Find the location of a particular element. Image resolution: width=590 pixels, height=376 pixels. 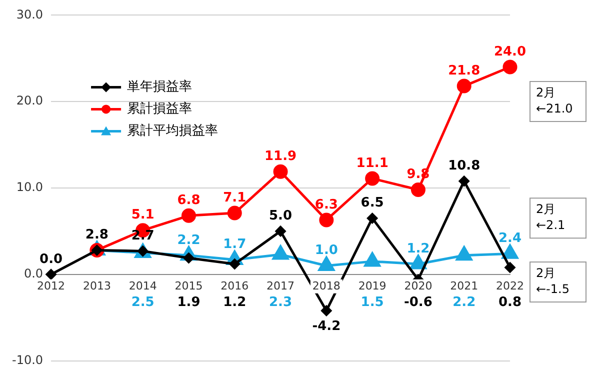

data-label: 5.1 is located at coordinates (142, 215).